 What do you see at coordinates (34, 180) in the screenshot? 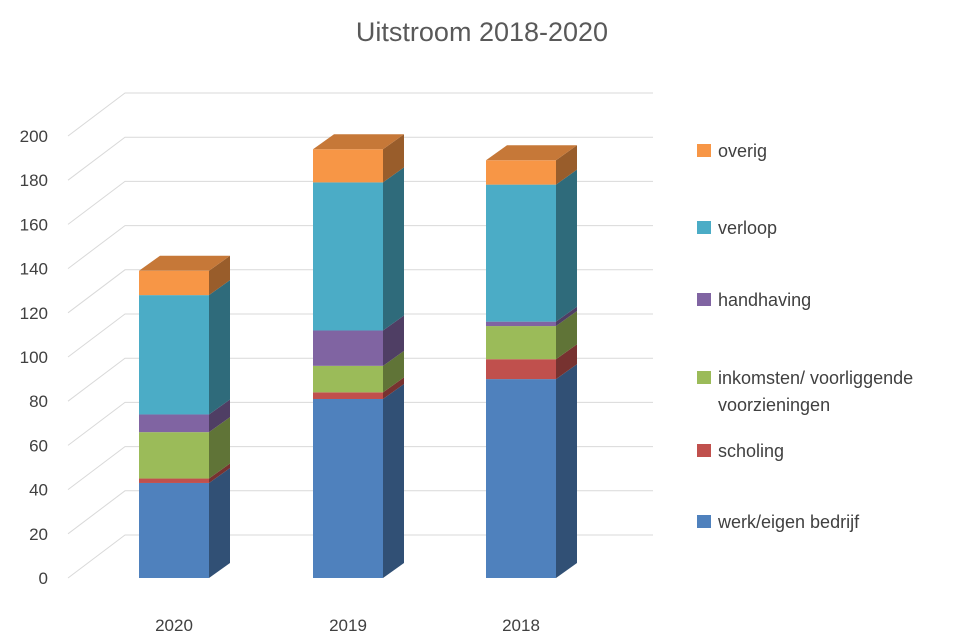
I see `y-tick-label: 180` at bounding box center [34, 180].